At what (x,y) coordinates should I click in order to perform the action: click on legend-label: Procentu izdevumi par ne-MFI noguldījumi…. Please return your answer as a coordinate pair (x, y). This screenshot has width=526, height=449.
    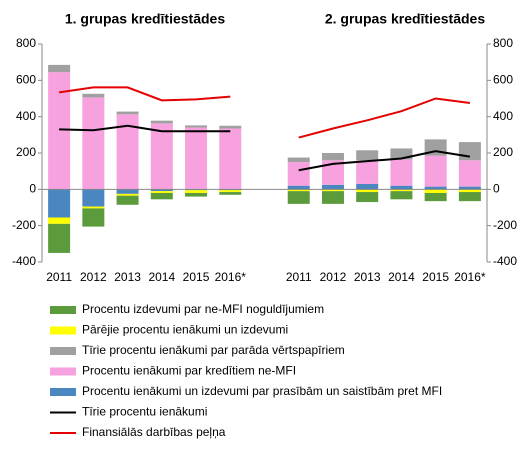
    Looking at the image, I should click on (203, 309).